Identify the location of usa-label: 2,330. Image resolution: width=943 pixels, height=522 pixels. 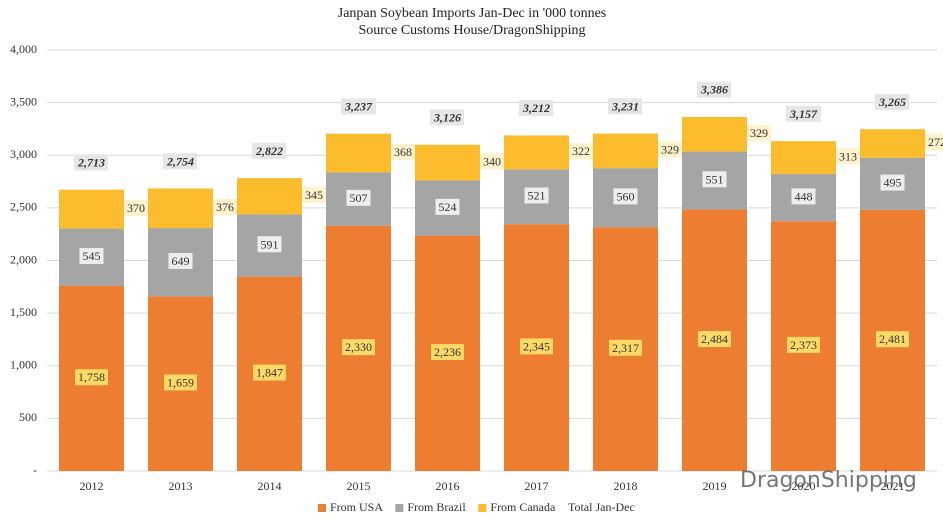
(358, 347).